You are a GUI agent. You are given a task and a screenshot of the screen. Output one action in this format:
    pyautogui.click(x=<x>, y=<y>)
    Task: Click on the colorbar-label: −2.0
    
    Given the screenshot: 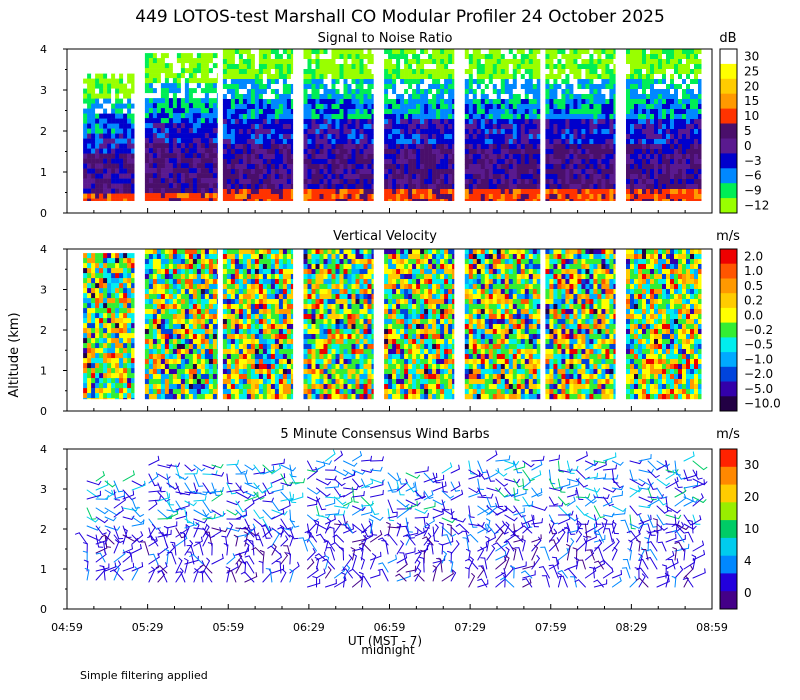 What is the action you would take?
    pyautogui.click(x=758, y=374)
    